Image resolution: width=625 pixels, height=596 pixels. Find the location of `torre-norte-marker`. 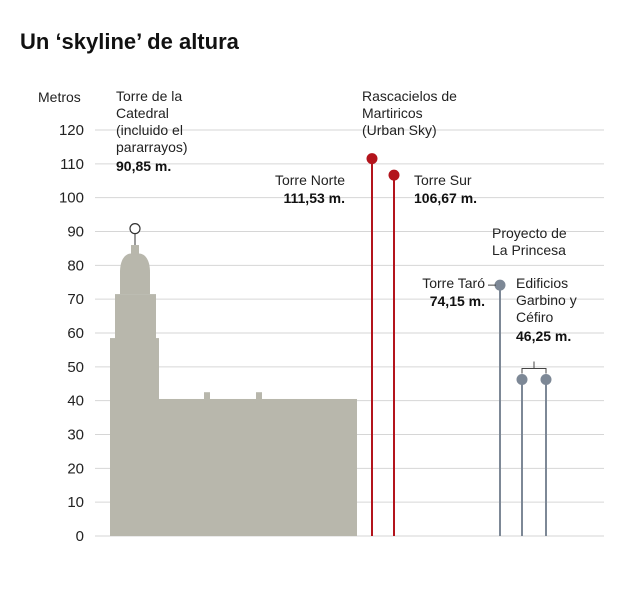

torre-norte-marker is located at coordinates (372, 159).